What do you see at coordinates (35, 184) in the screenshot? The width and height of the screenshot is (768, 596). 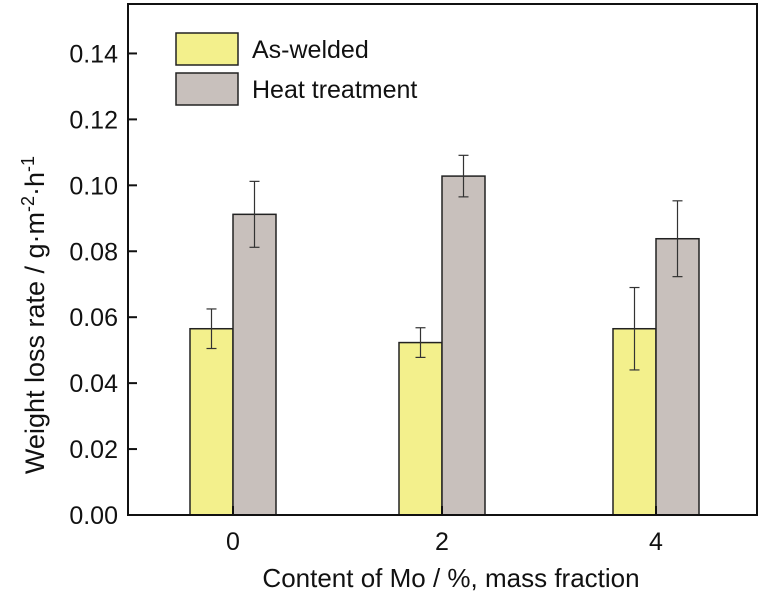 I see `y-axis-title-mid: ·h` at bounding box center [35, 184].